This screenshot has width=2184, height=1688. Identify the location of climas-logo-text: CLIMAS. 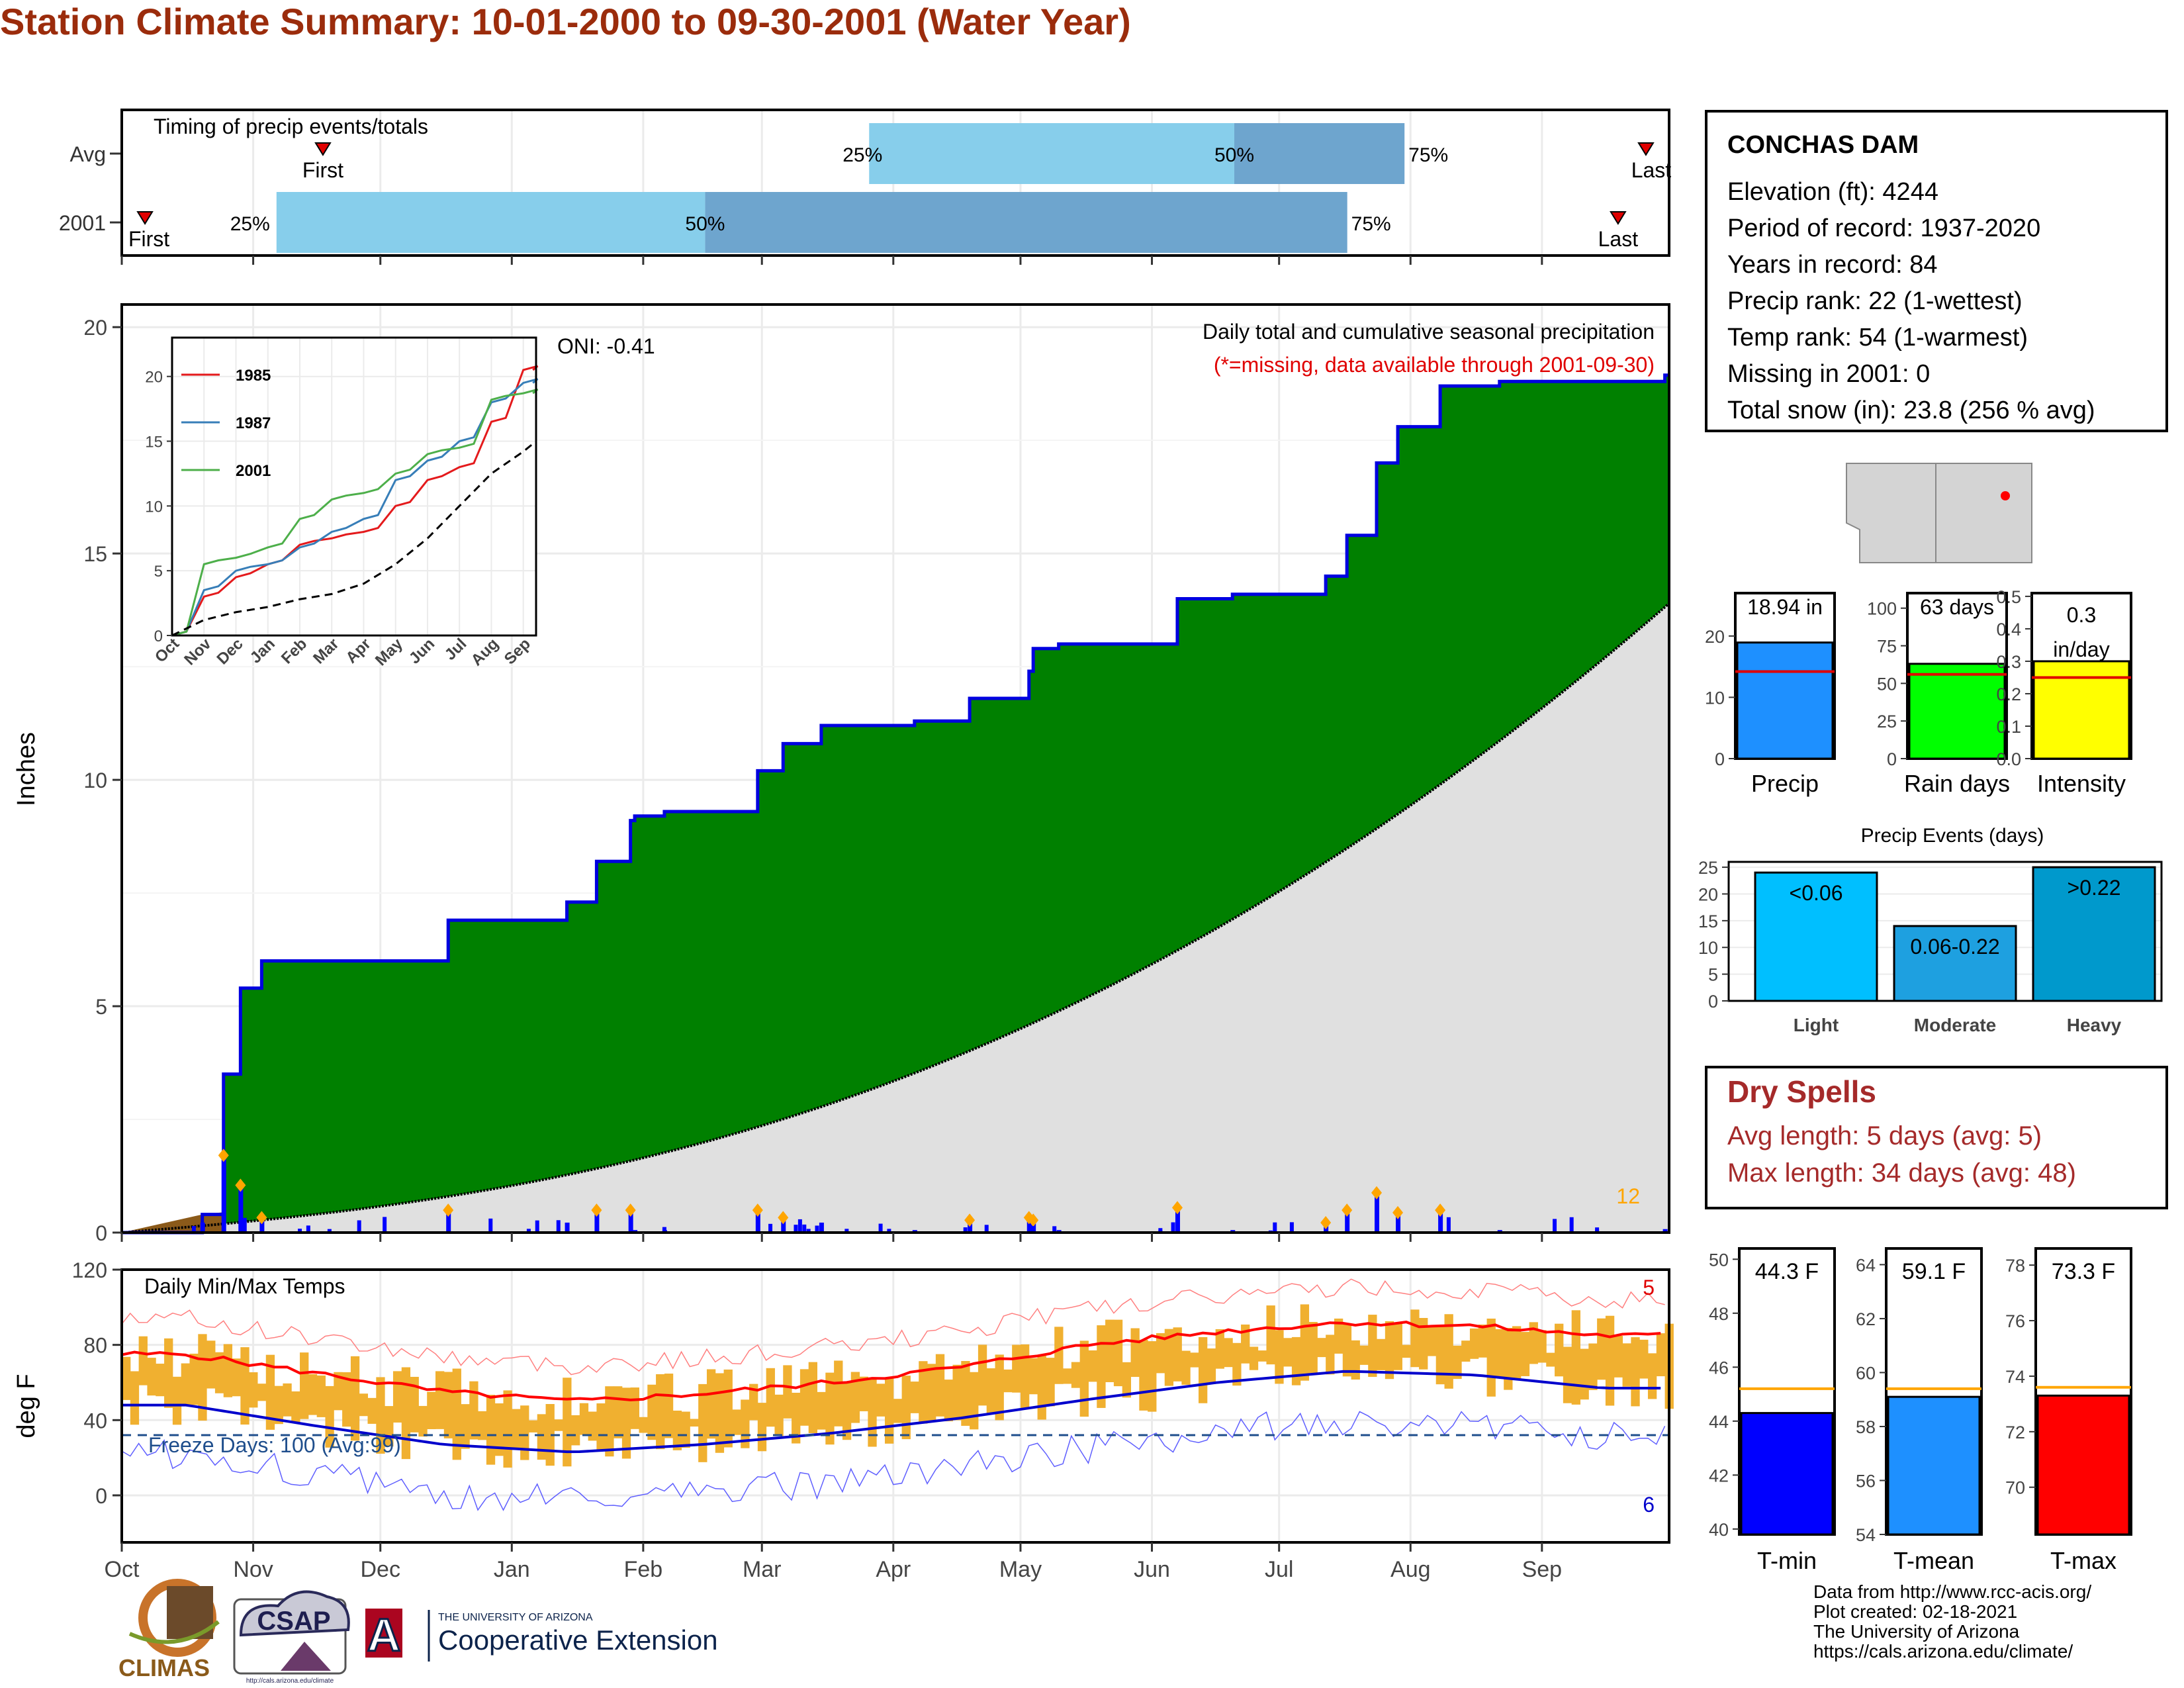
(164, 1667).